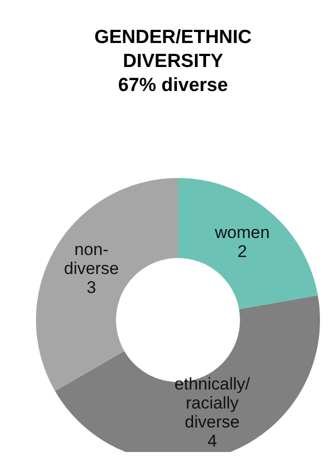 The image size is (330, 460). Describe the element at coordinates (243, 252) in the screenshot. I see `data-label: 2` at that location.